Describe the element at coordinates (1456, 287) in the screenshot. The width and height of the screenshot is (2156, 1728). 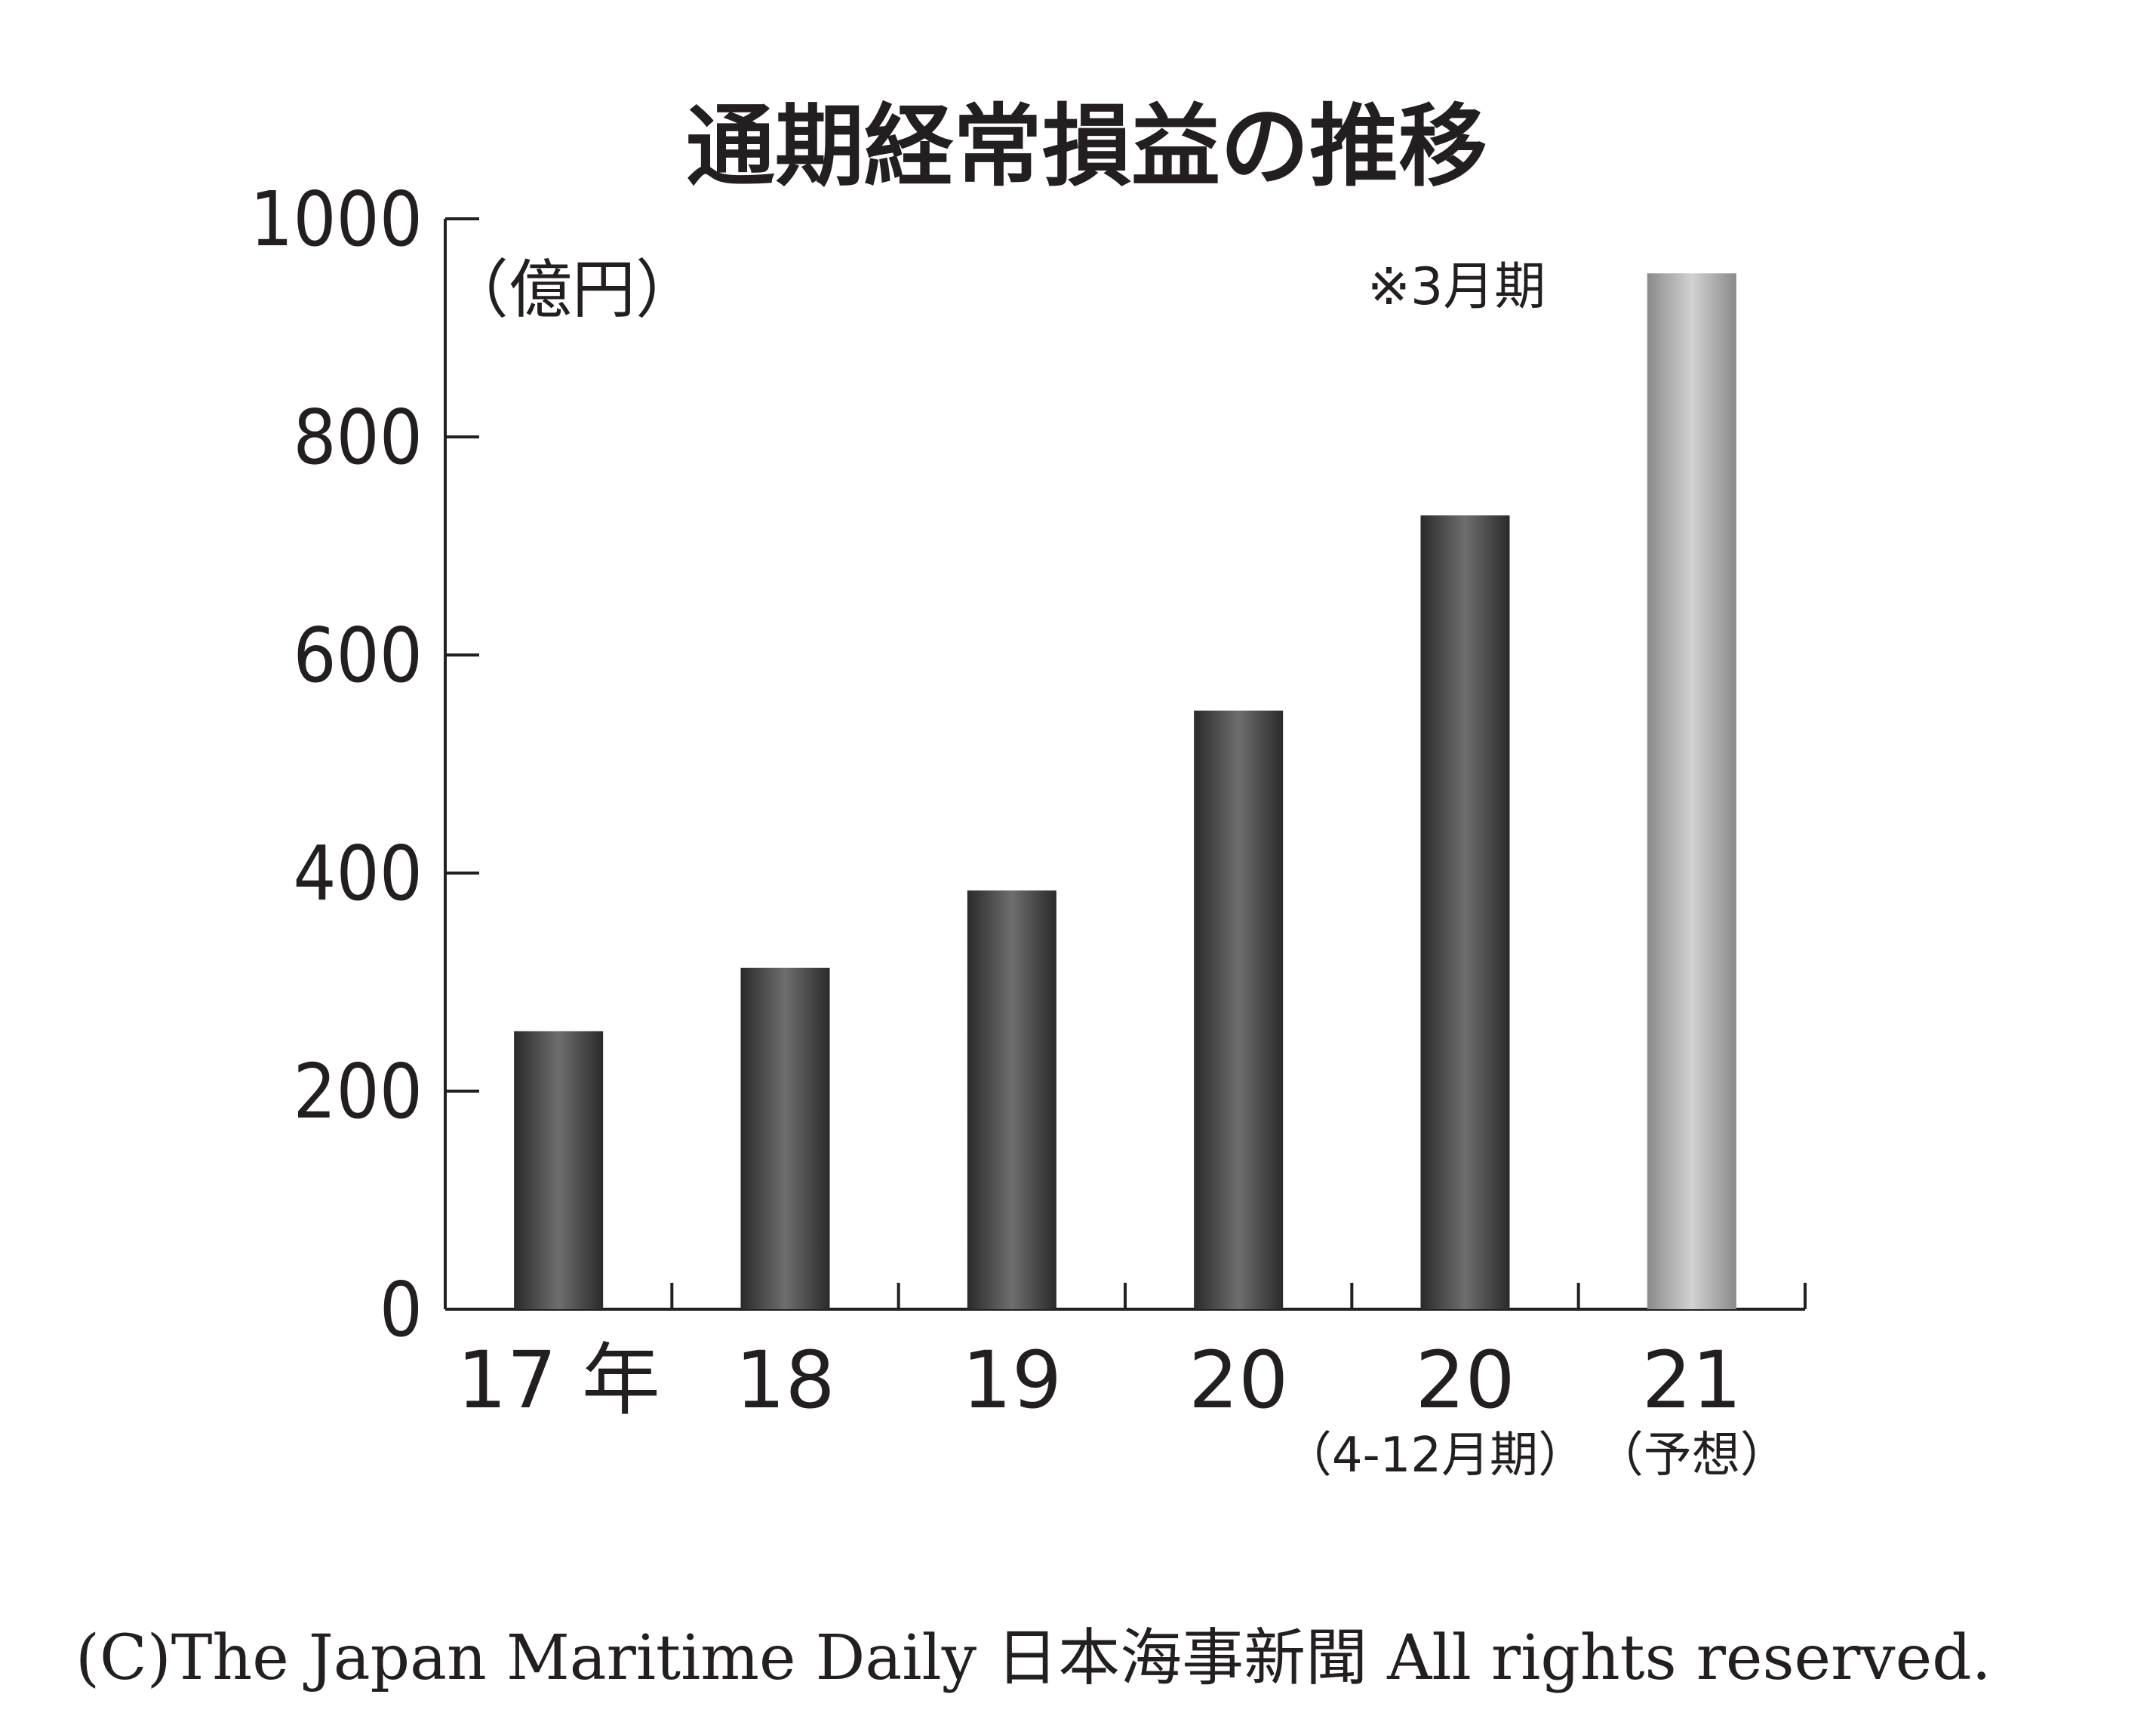
I see `period-note: ※3月期` at that location.